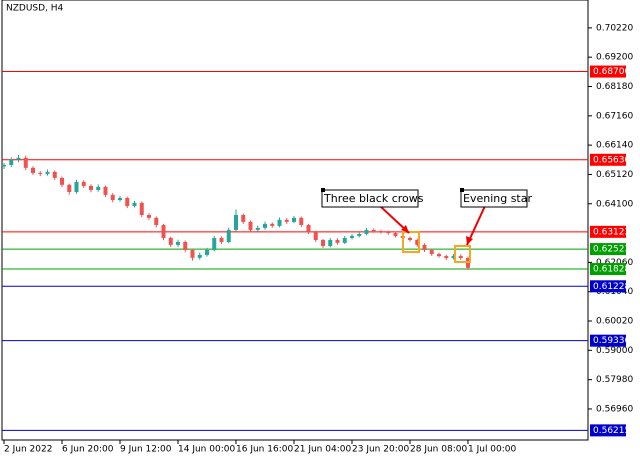 The image size is (640, 457). What do you see at coordinates (380, 450) in the screenshot?
I see `x-tick-label: 23 Jun 20:00` at bounding box center [380, 450].